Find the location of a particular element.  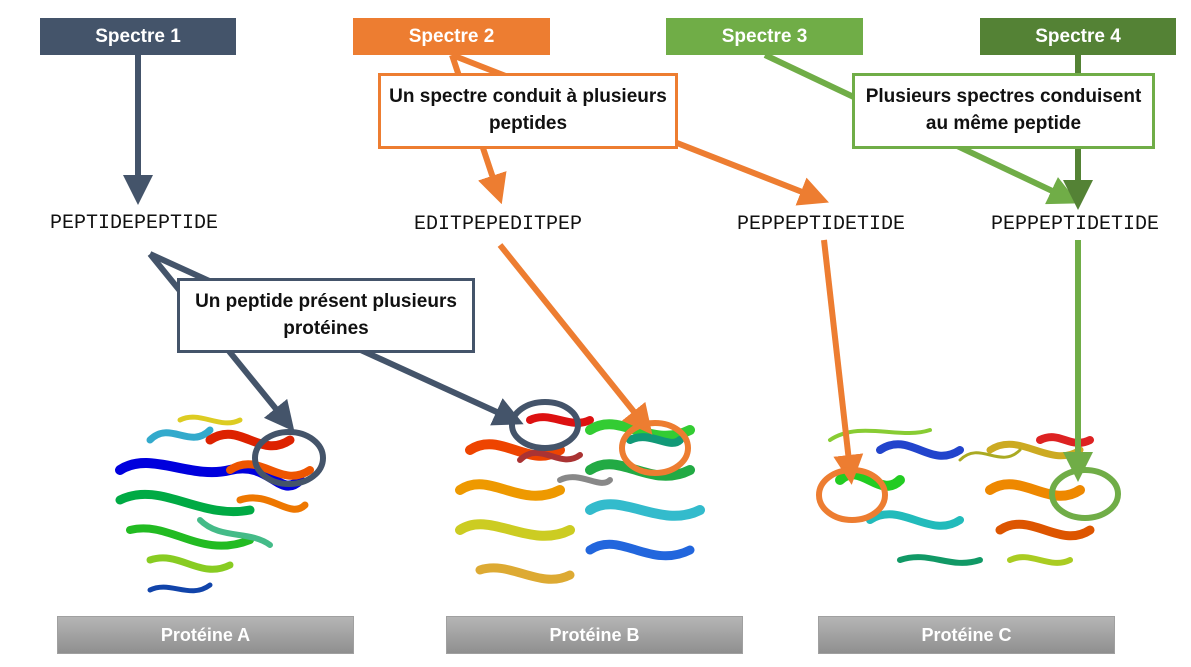

arrow-peptide2-to-protein-b is located at coordinates (575, 339).